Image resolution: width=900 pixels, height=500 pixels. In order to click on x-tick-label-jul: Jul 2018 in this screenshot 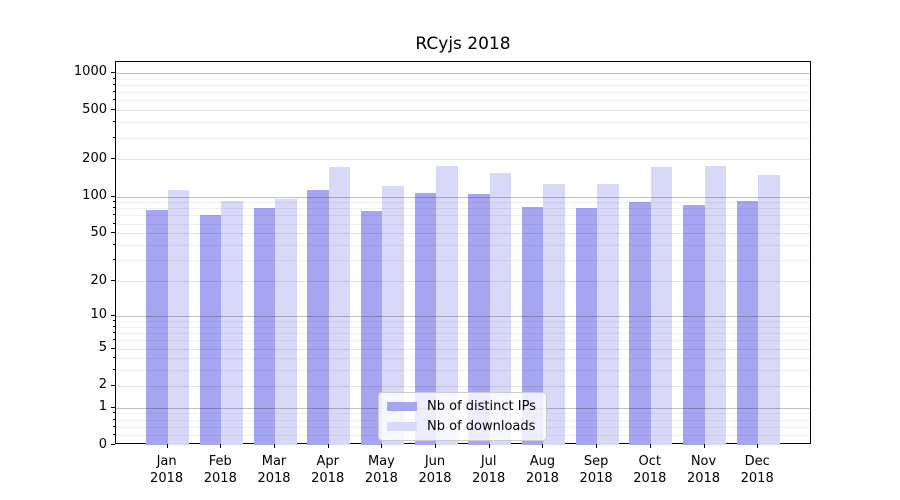, I will do `click(489, 470)`.